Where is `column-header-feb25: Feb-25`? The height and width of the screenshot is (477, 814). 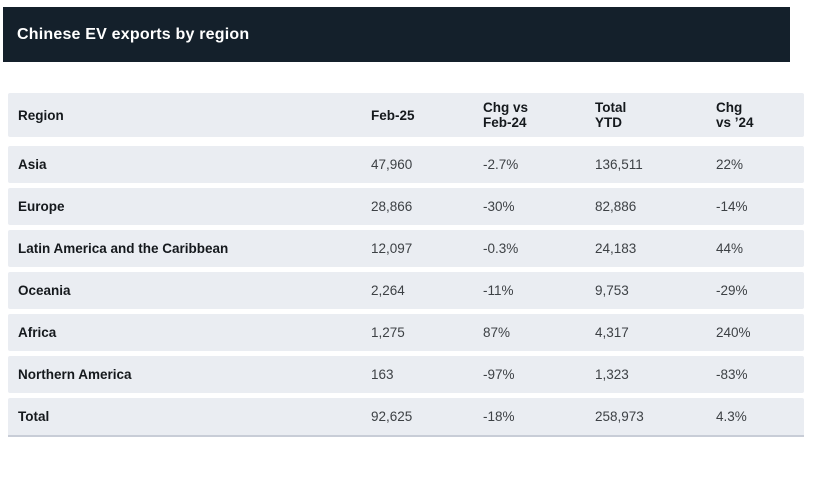 column-header-feb25: Feb-25 is located at coordinates (393, 115).